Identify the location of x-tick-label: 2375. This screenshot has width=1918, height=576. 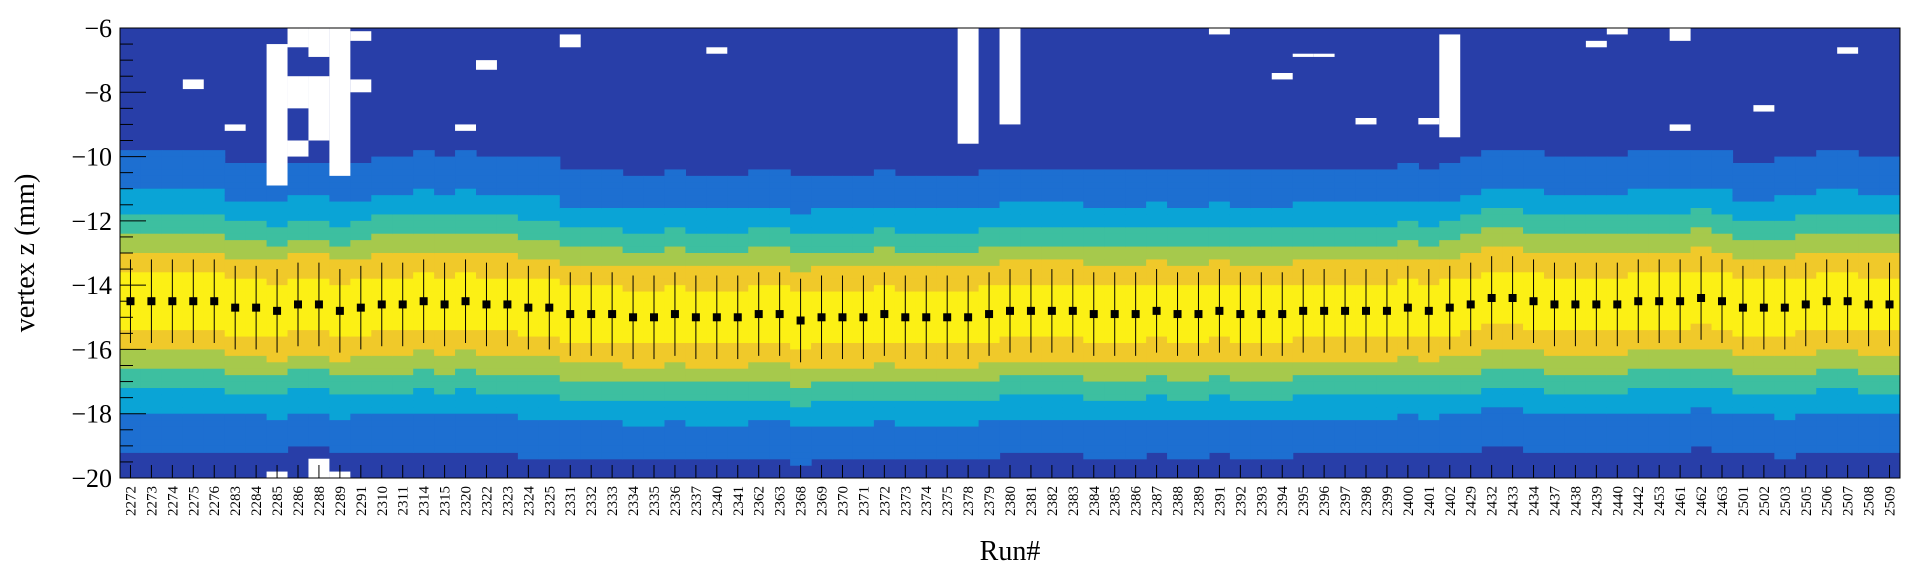
(948, 501).